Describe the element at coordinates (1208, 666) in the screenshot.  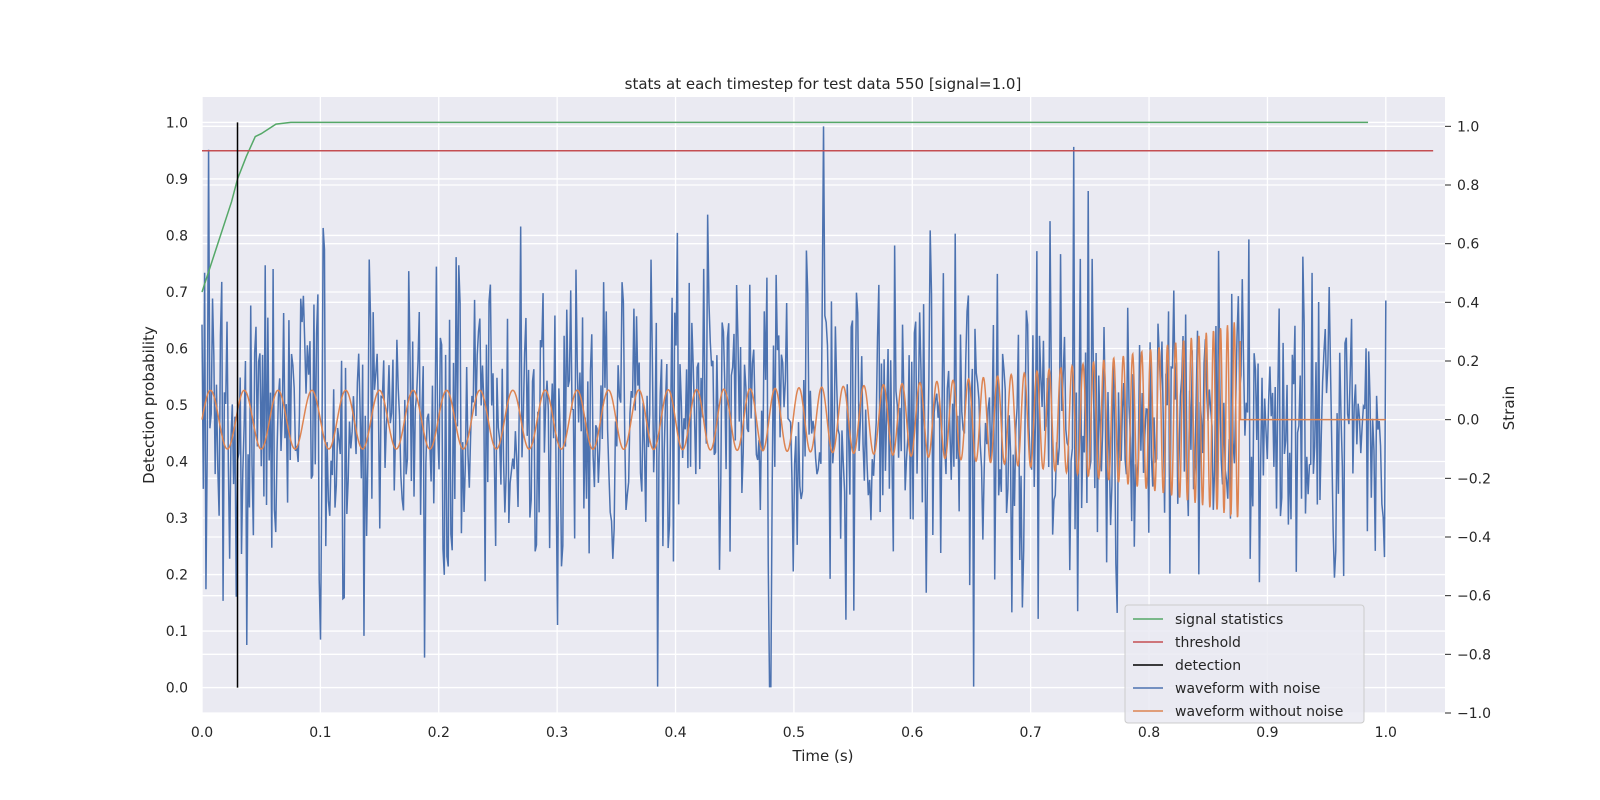
I see `legend-label: detection` at that location.